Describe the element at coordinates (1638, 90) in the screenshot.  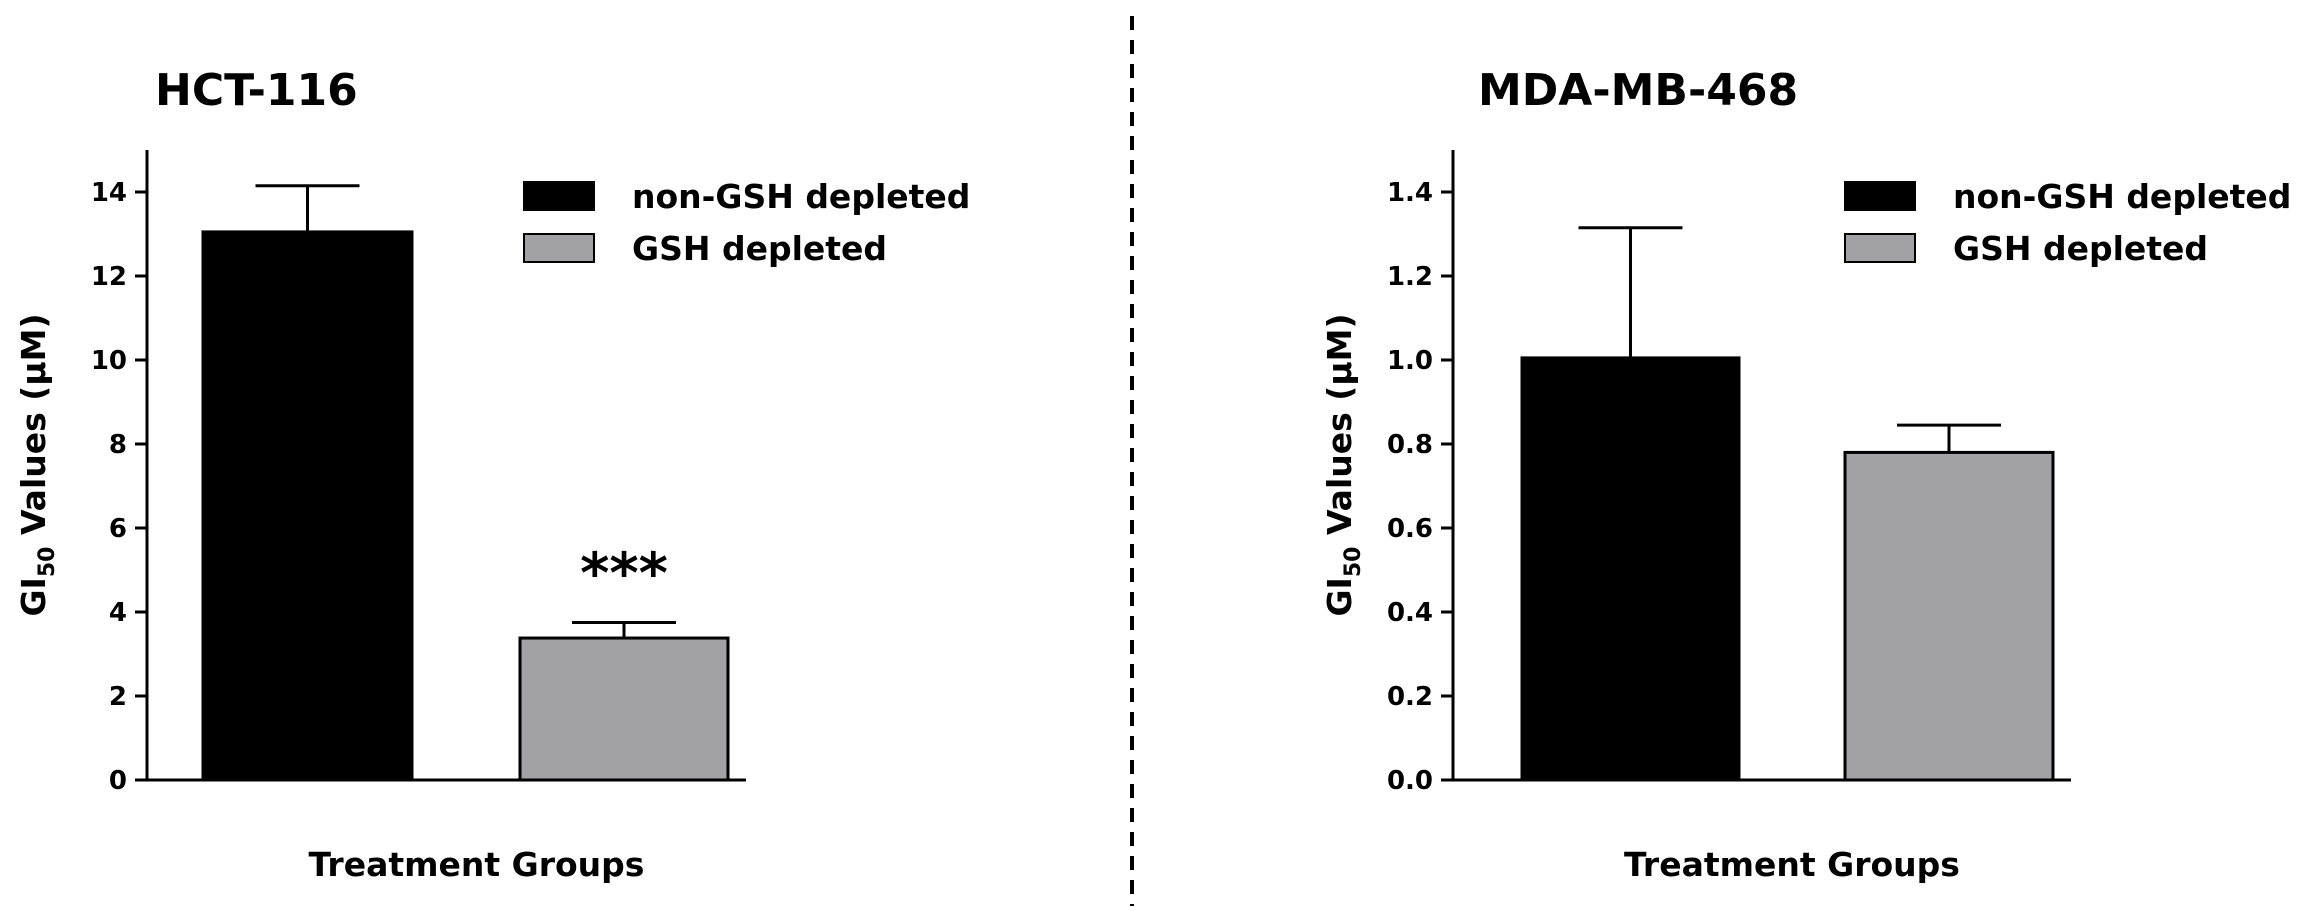
I see `chart-title: MDA-MB-468` at that location.